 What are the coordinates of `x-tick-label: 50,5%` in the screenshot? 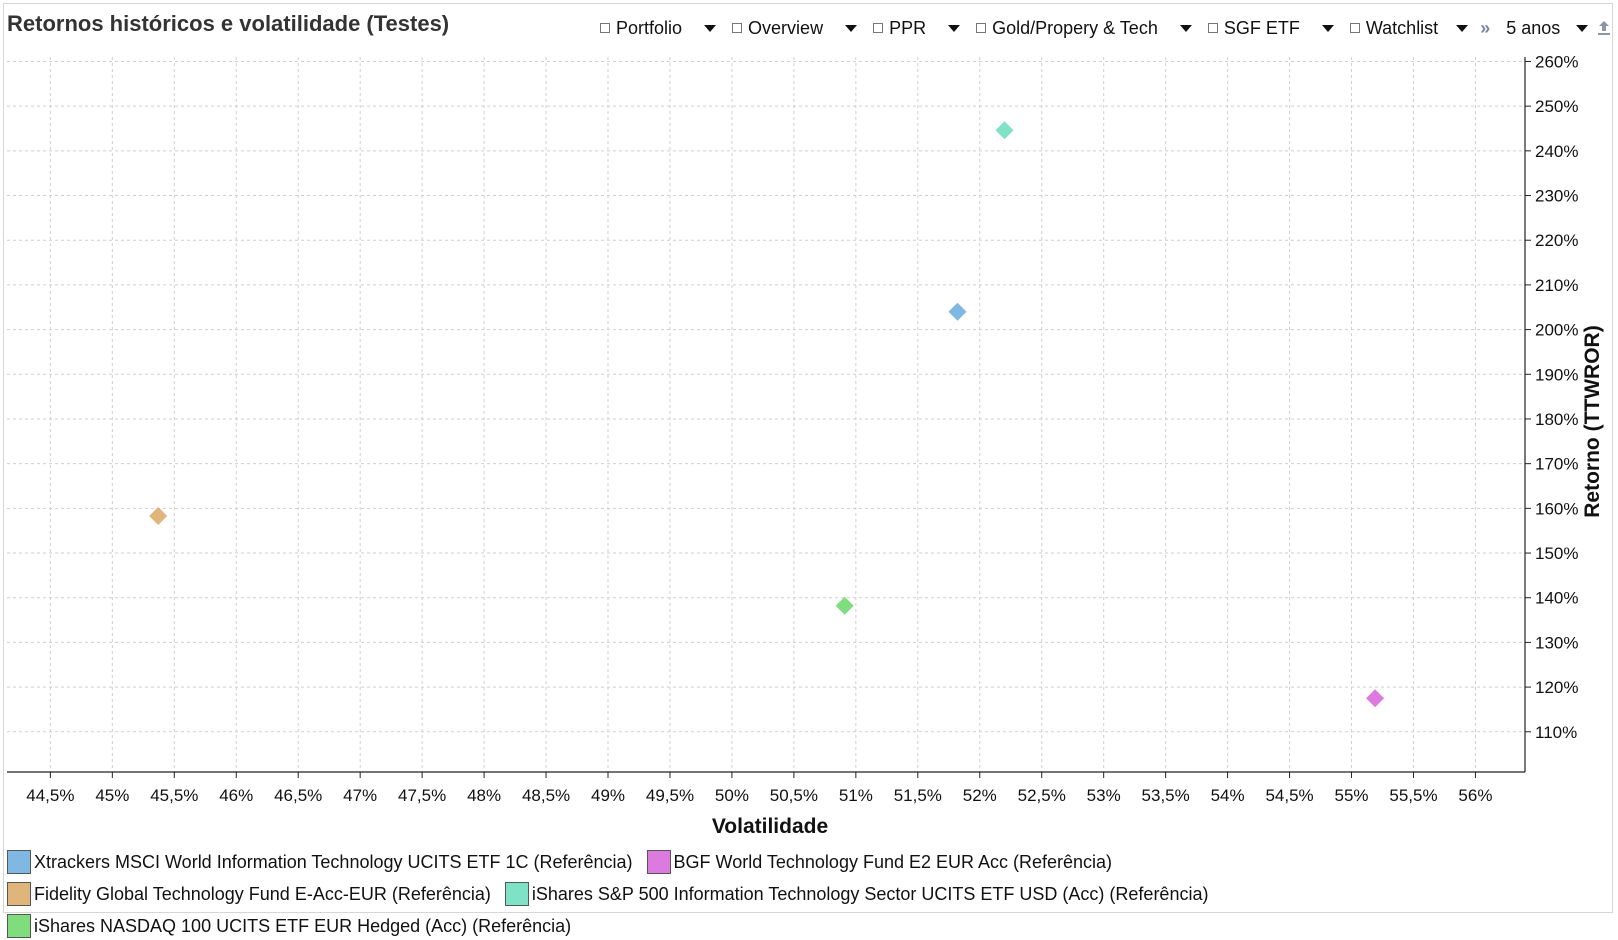 It's located at (794, 795).